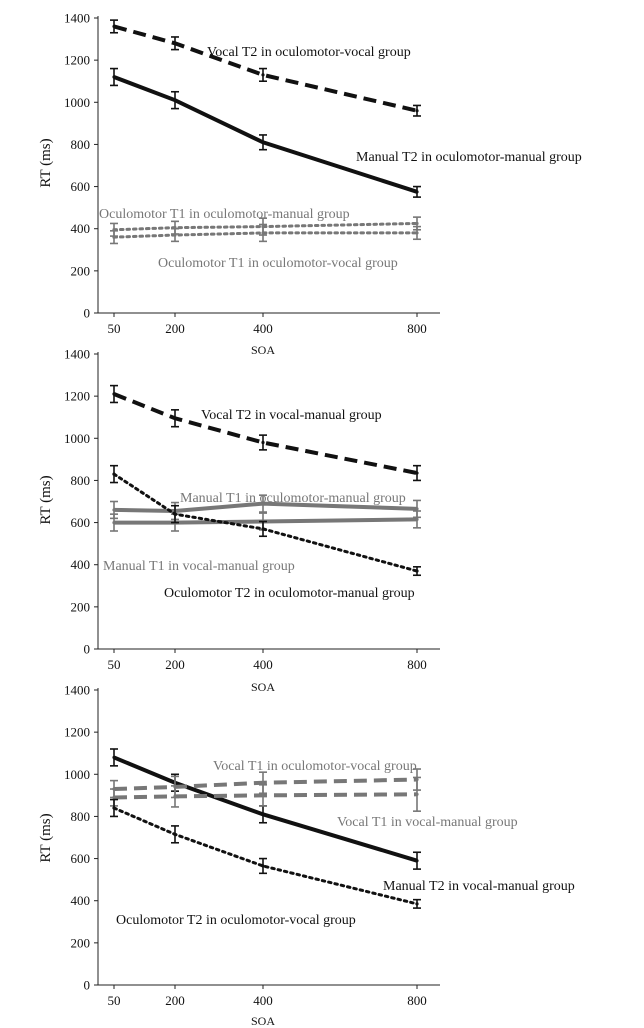 The image size is (644, 1028). I want to click on series-label-oculomotor-t1-manual: Oculomotor T1 in oculomotor-manual group, so click(224, 214).